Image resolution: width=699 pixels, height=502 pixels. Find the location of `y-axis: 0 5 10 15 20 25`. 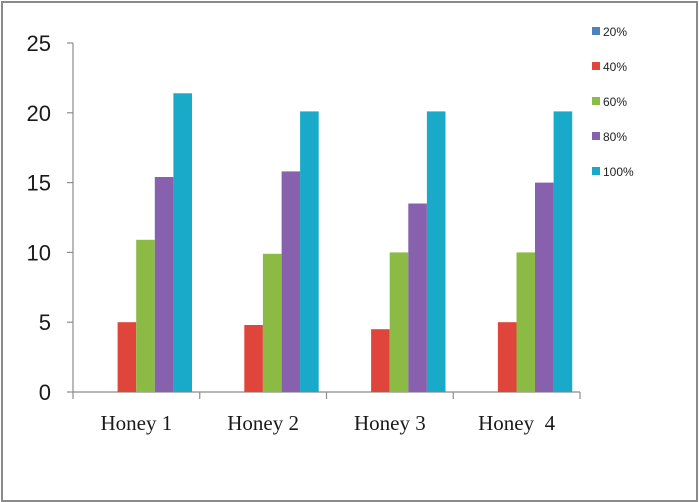

y-axis: 0 5 10 15 20 25 is located at coordinates (50, 218).